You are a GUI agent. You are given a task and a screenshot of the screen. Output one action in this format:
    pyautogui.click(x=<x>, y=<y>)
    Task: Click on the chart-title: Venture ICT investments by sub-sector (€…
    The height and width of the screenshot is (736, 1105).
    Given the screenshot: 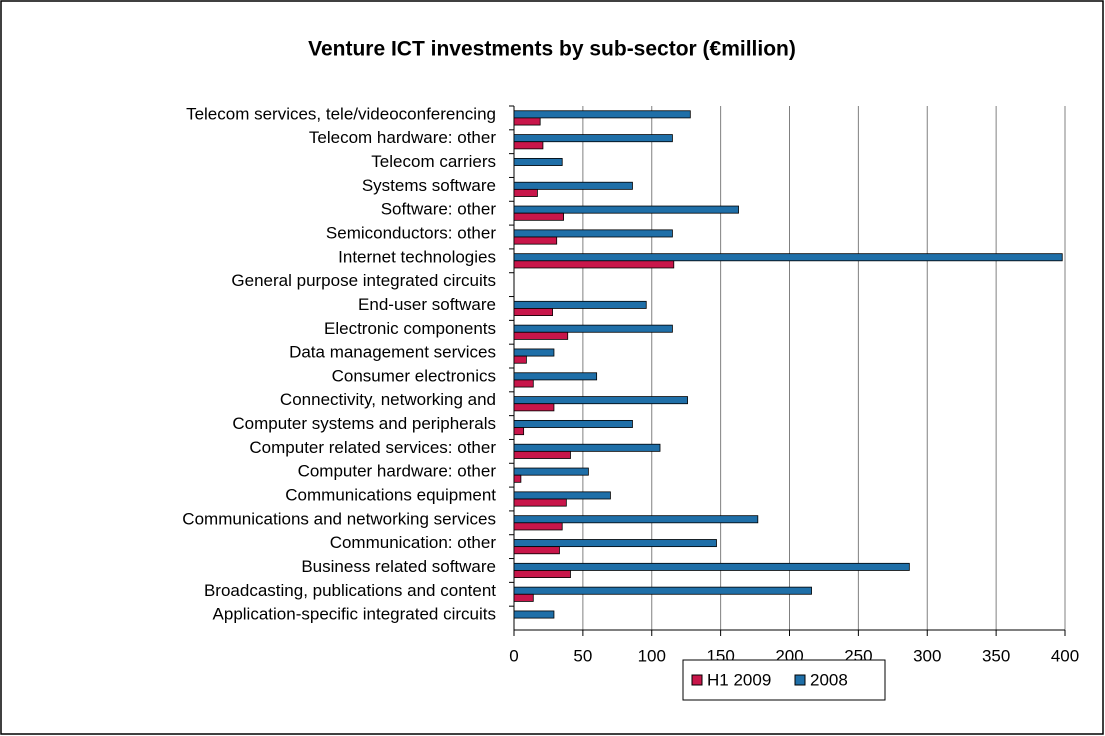 What is the action you would take?
    pyautogui.click(x=552, y=49)
    